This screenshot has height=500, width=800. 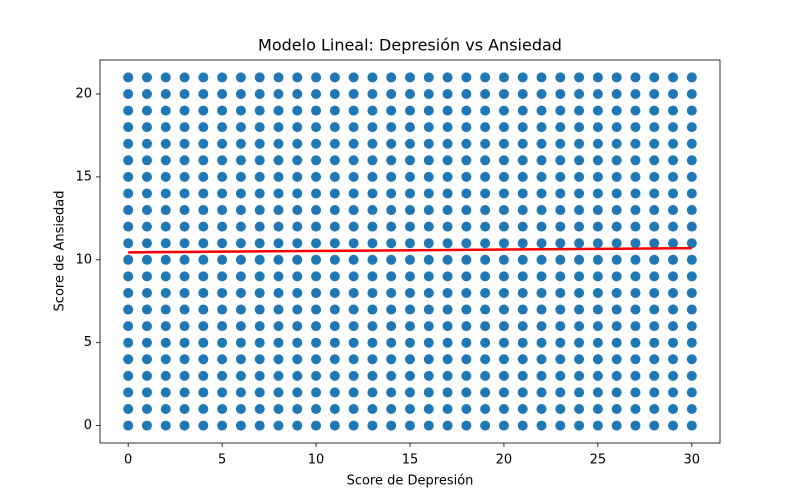 What do you see at coordinates (88, 425) in the screenshot?
I see `y-tick-label: 0` at bounding box center [88, 425].